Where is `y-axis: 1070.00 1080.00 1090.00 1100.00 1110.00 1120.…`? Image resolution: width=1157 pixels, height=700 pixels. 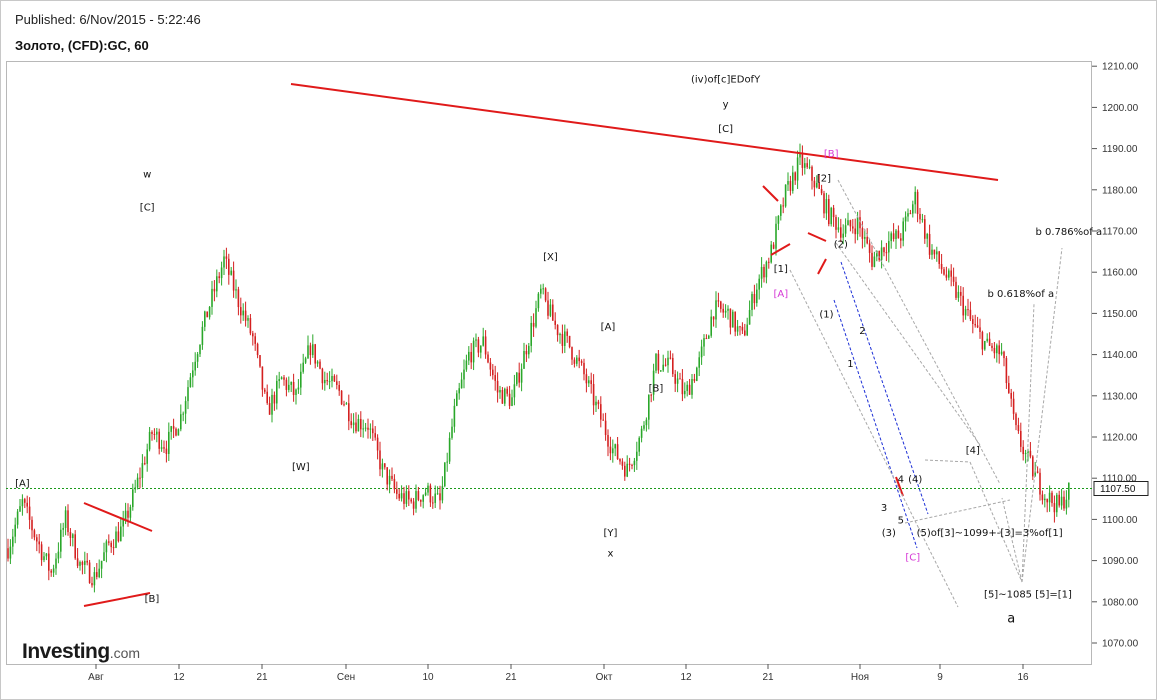
y-axis: 1070.00 1080.00 1090.00 1100.00 1110.00 1120.… is located at coordinates (1115, 356).